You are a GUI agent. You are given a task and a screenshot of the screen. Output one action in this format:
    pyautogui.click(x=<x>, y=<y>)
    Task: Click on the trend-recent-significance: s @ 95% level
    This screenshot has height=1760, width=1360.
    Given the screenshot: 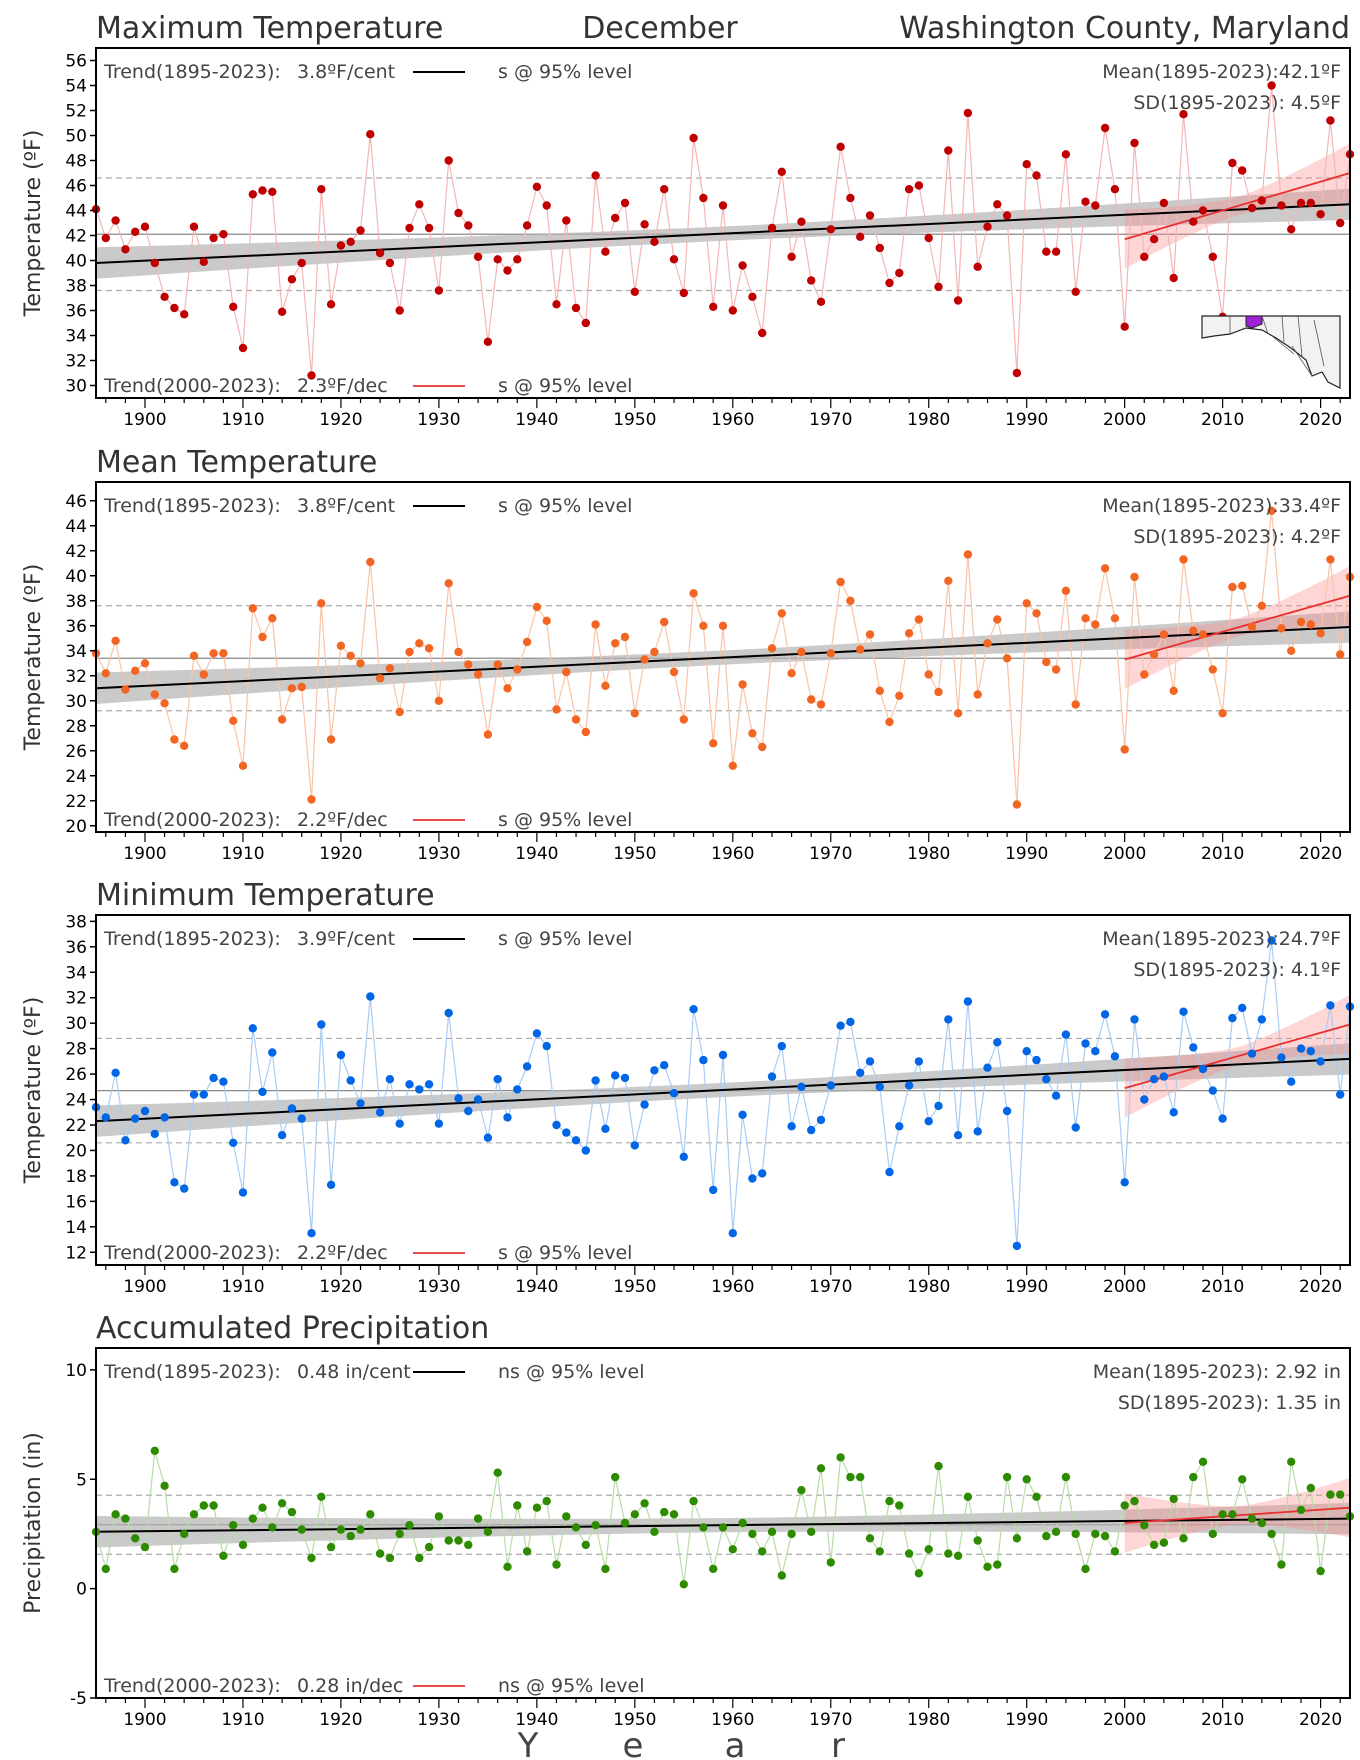 What is the action you would take?
    pyautogui.click(x=565, y=1253)
    